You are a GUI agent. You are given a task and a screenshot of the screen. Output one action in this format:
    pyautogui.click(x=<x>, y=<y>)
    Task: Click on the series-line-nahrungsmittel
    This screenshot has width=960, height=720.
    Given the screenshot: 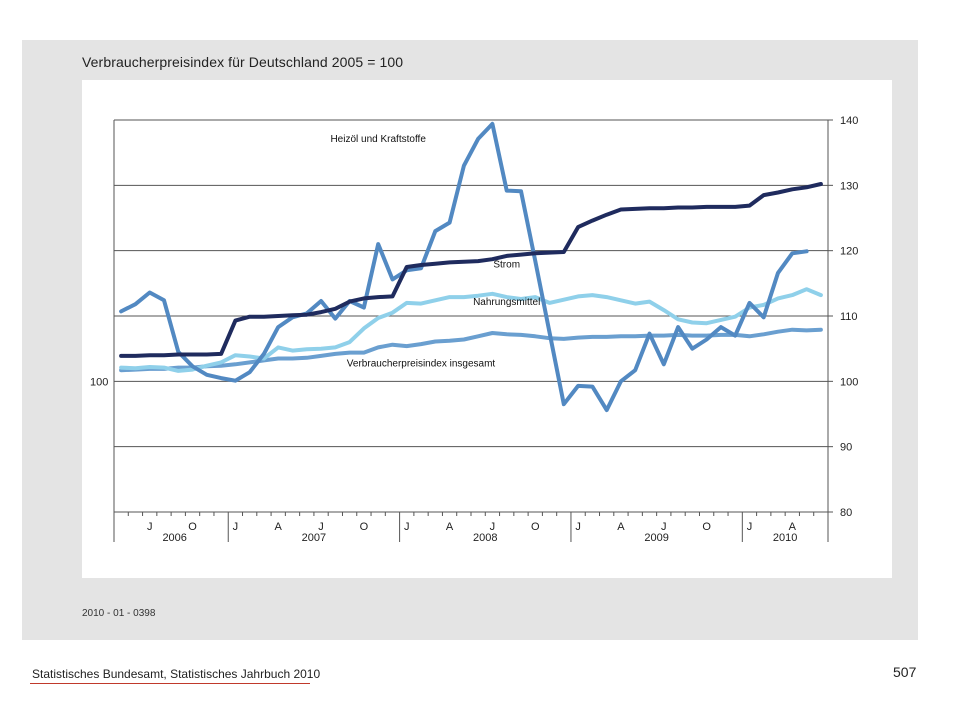 What is the action you would take?
    pyautogui.click(x=471, y=330)
    